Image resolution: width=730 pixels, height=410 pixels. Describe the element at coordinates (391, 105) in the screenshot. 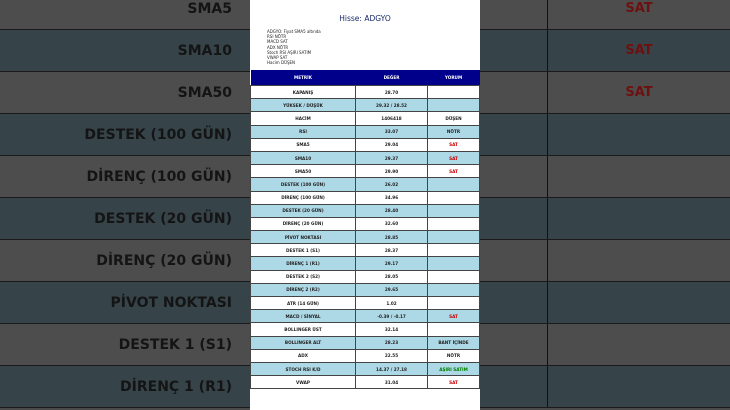

I see `value-cell: 29.32 / 28.52` at that location.